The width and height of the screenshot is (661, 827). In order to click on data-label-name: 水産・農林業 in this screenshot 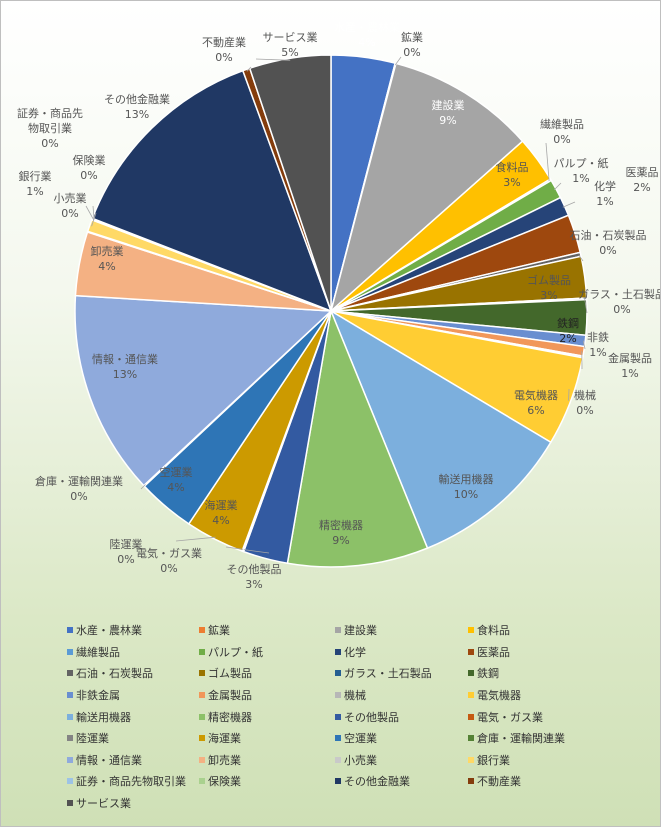, I will do `click(367, 27)`.